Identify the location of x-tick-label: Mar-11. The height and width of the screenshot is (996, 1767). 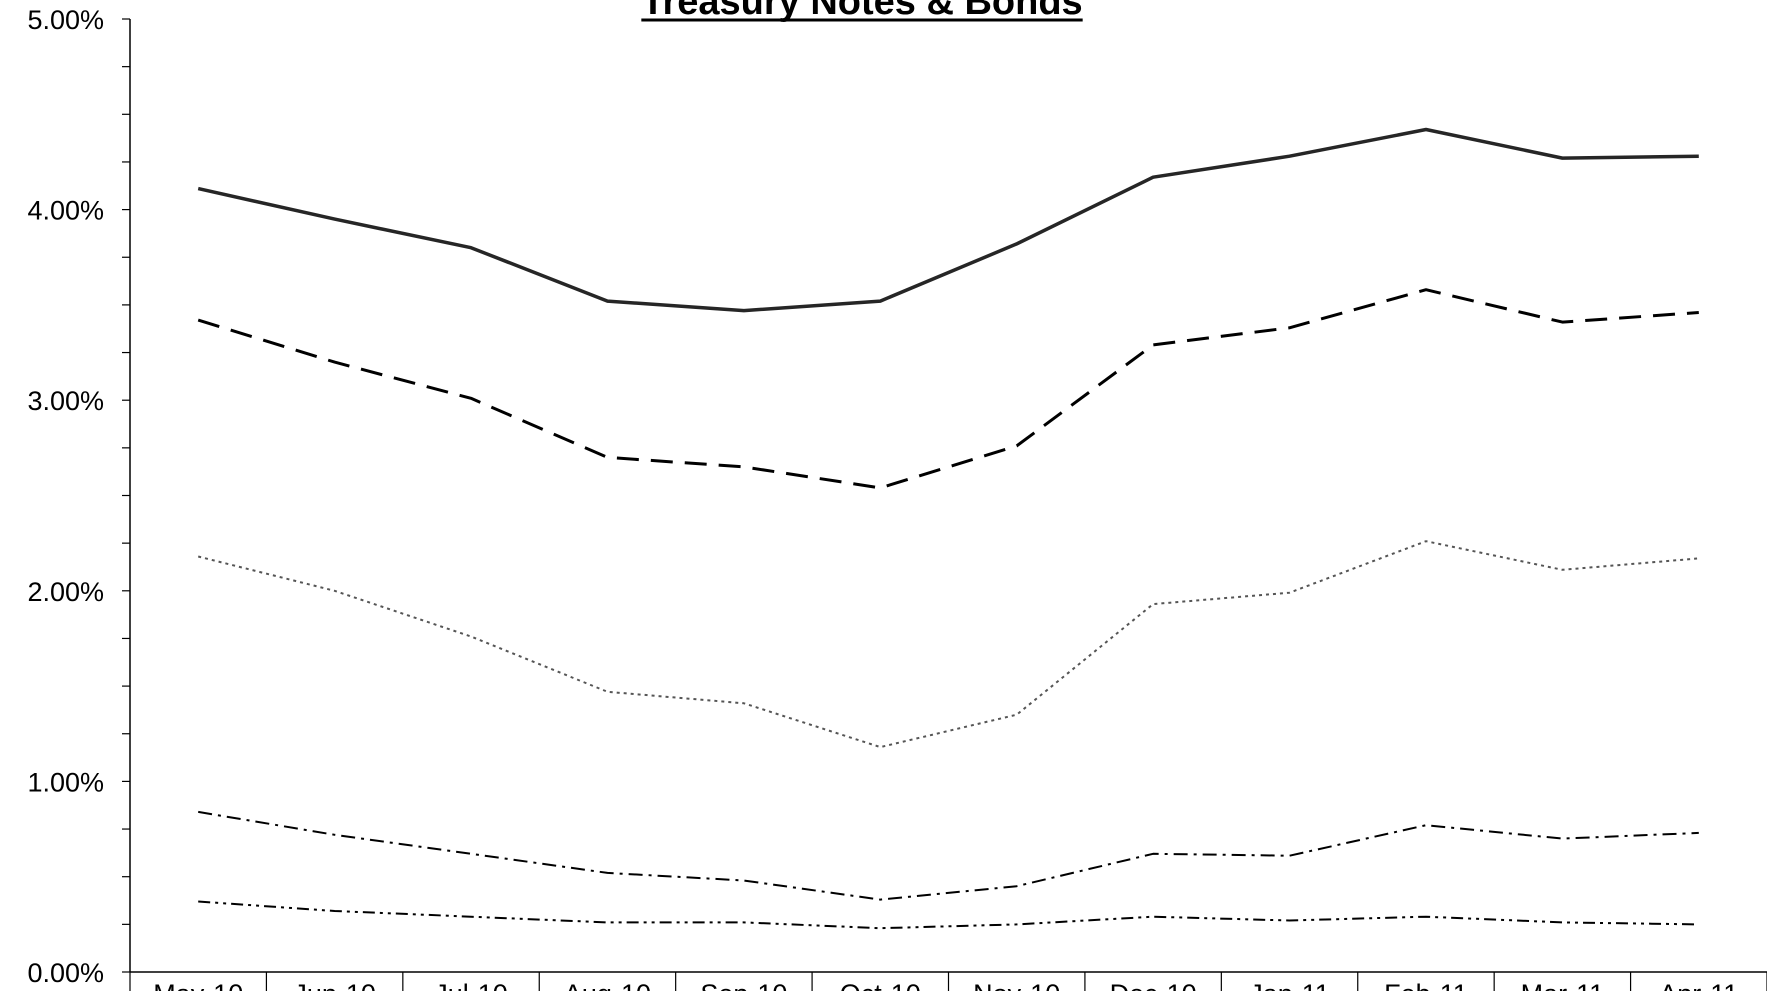
(1563, 985).